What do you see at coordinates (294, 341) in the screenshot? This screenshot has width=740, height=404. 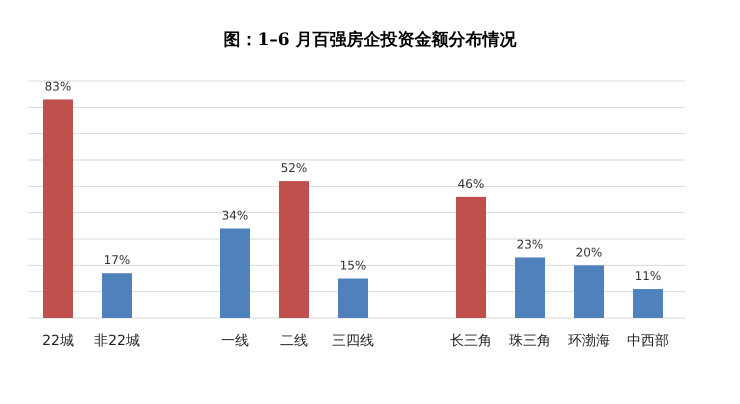 I see `x-tick-label: 二线` at bounding box center [294, 341].